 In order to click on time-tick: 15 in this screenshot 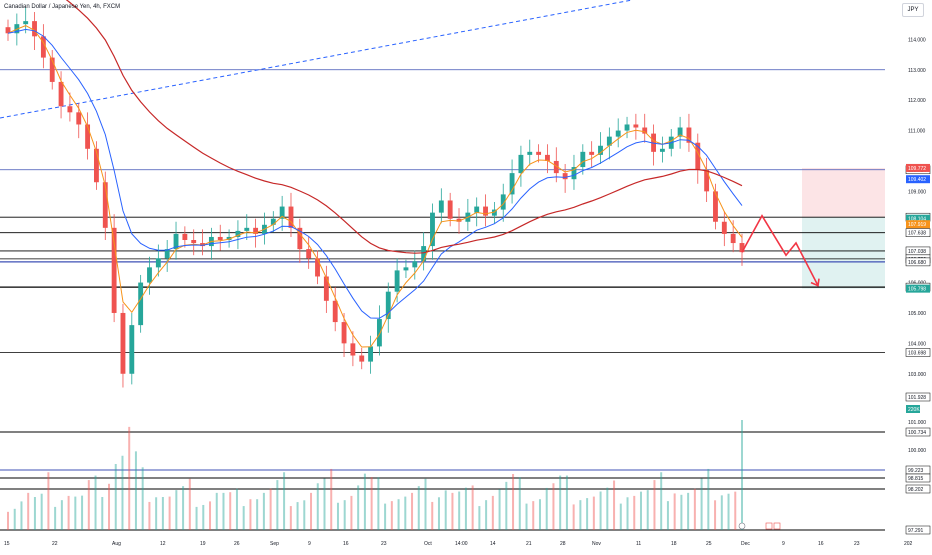, I will do `click(7, 544)`.